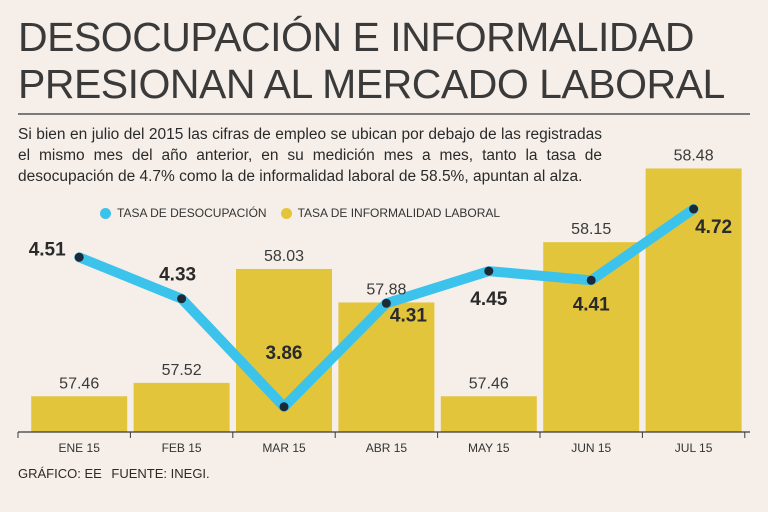  I want to click on legend-line-swatch, so click(105, 213).